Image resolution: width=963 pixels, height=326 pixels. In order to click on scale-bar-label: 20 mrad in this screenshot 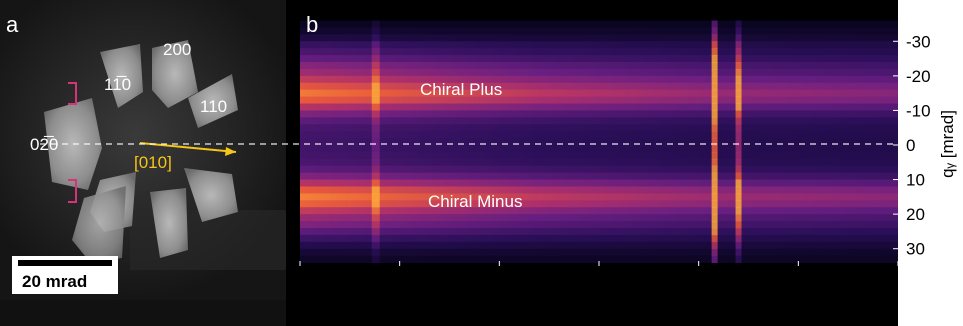, I will do `click(54, 281)`.